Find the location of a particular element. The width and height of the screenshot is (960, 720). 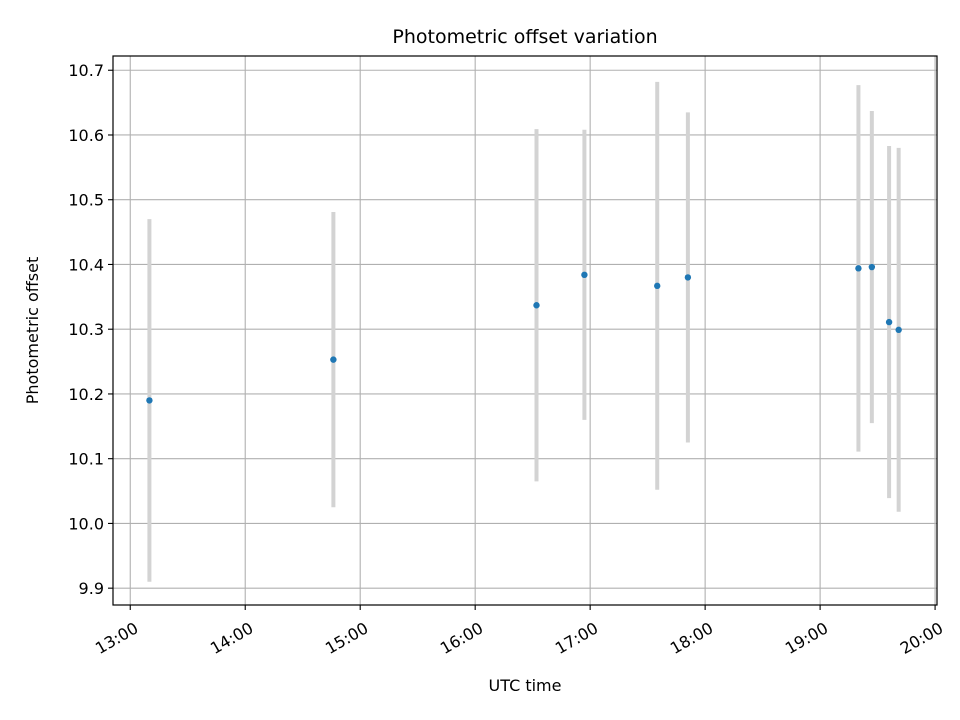

x-axis-ticks: 13:00 14:00 15:00 16:00 17:00 18:00 19:00 20:00 is located at coordinates (519, 631).